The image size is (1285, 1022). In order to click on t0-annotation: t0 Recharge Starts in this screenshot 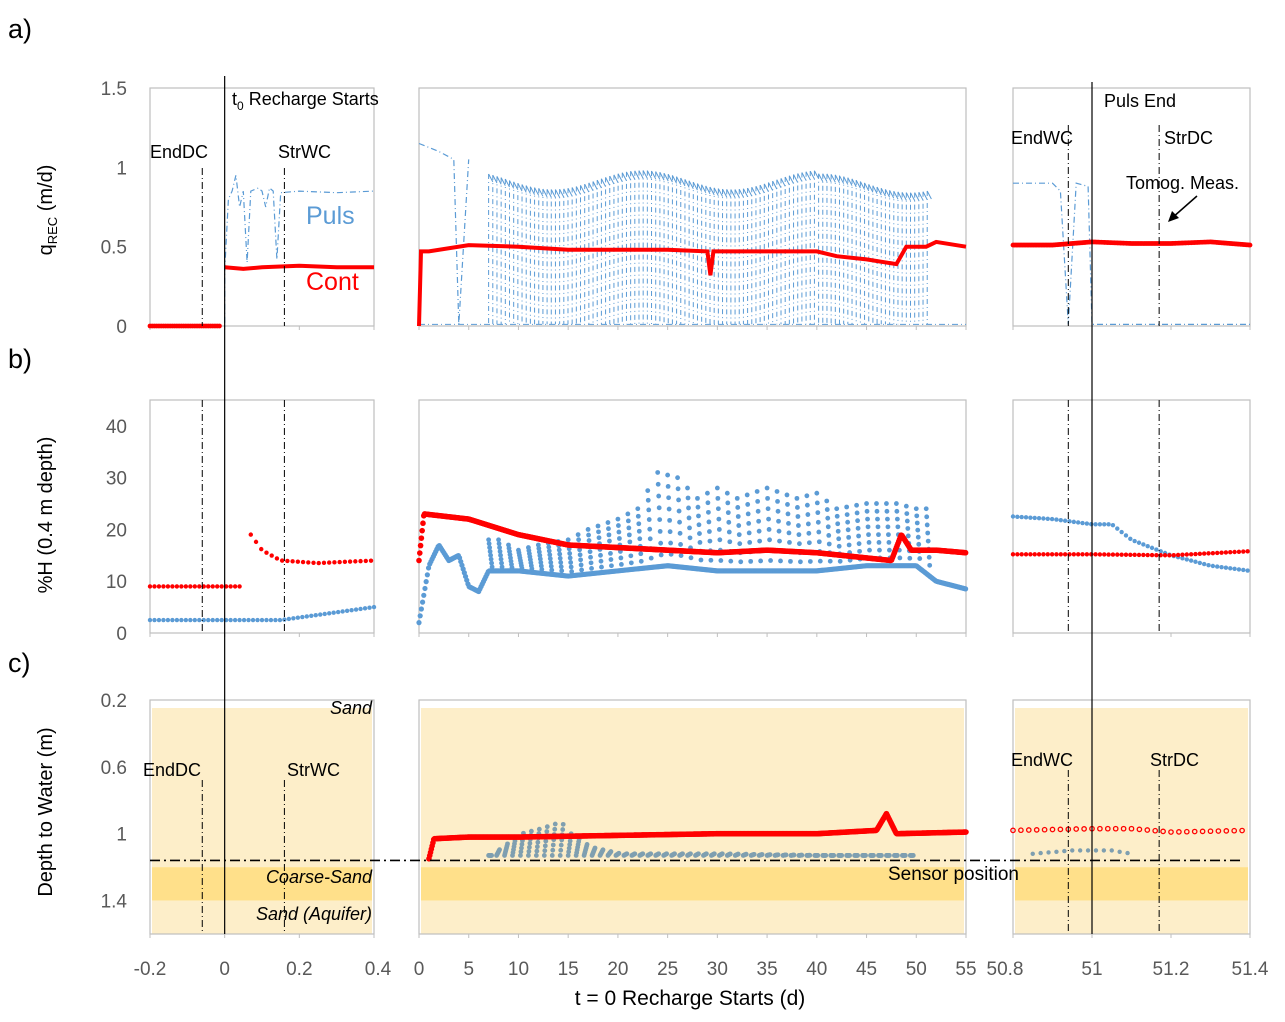, I will do `click(305, 101)`.